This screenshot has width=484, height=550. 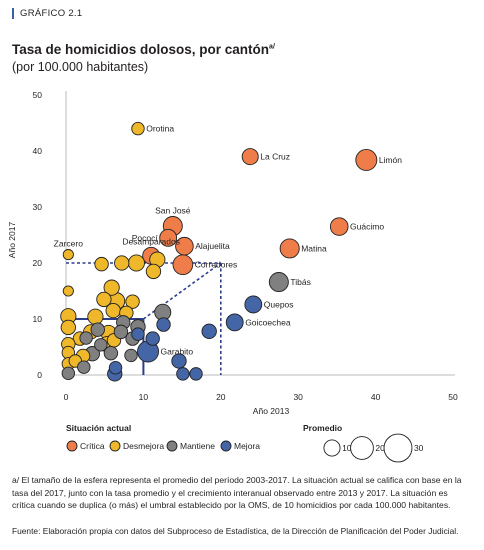 I want to click on figure-label: GRÁFICO 2.1, so click(x=47, y=13).